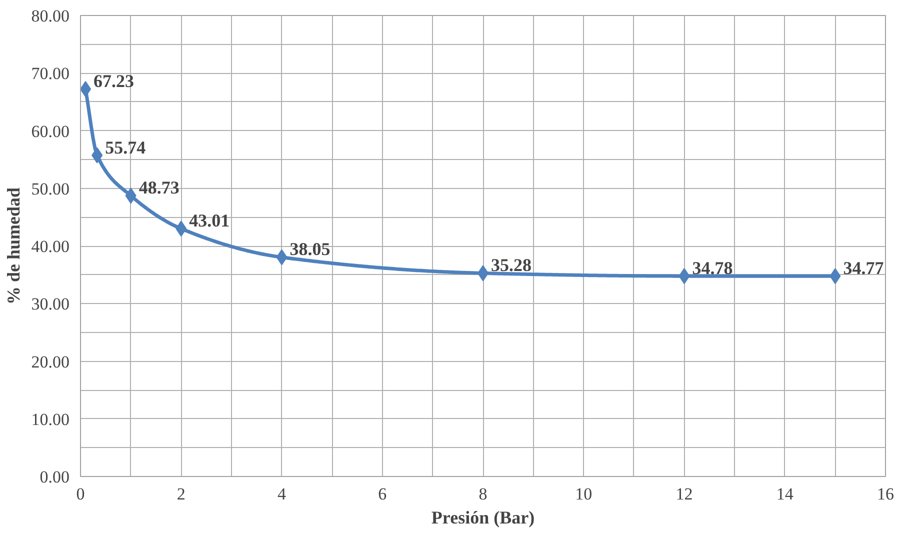  Describe the element at coordinates (125, 147) in the screenshot. I see `data-label: 55.74` at that location.